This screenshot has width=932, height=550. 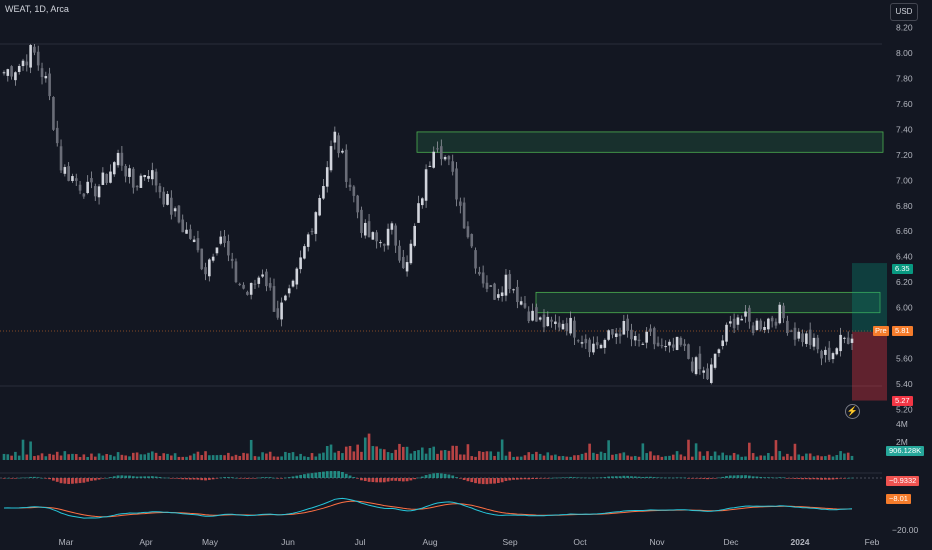 I want to click on currency-button: USD, so click(x=904, y=12).